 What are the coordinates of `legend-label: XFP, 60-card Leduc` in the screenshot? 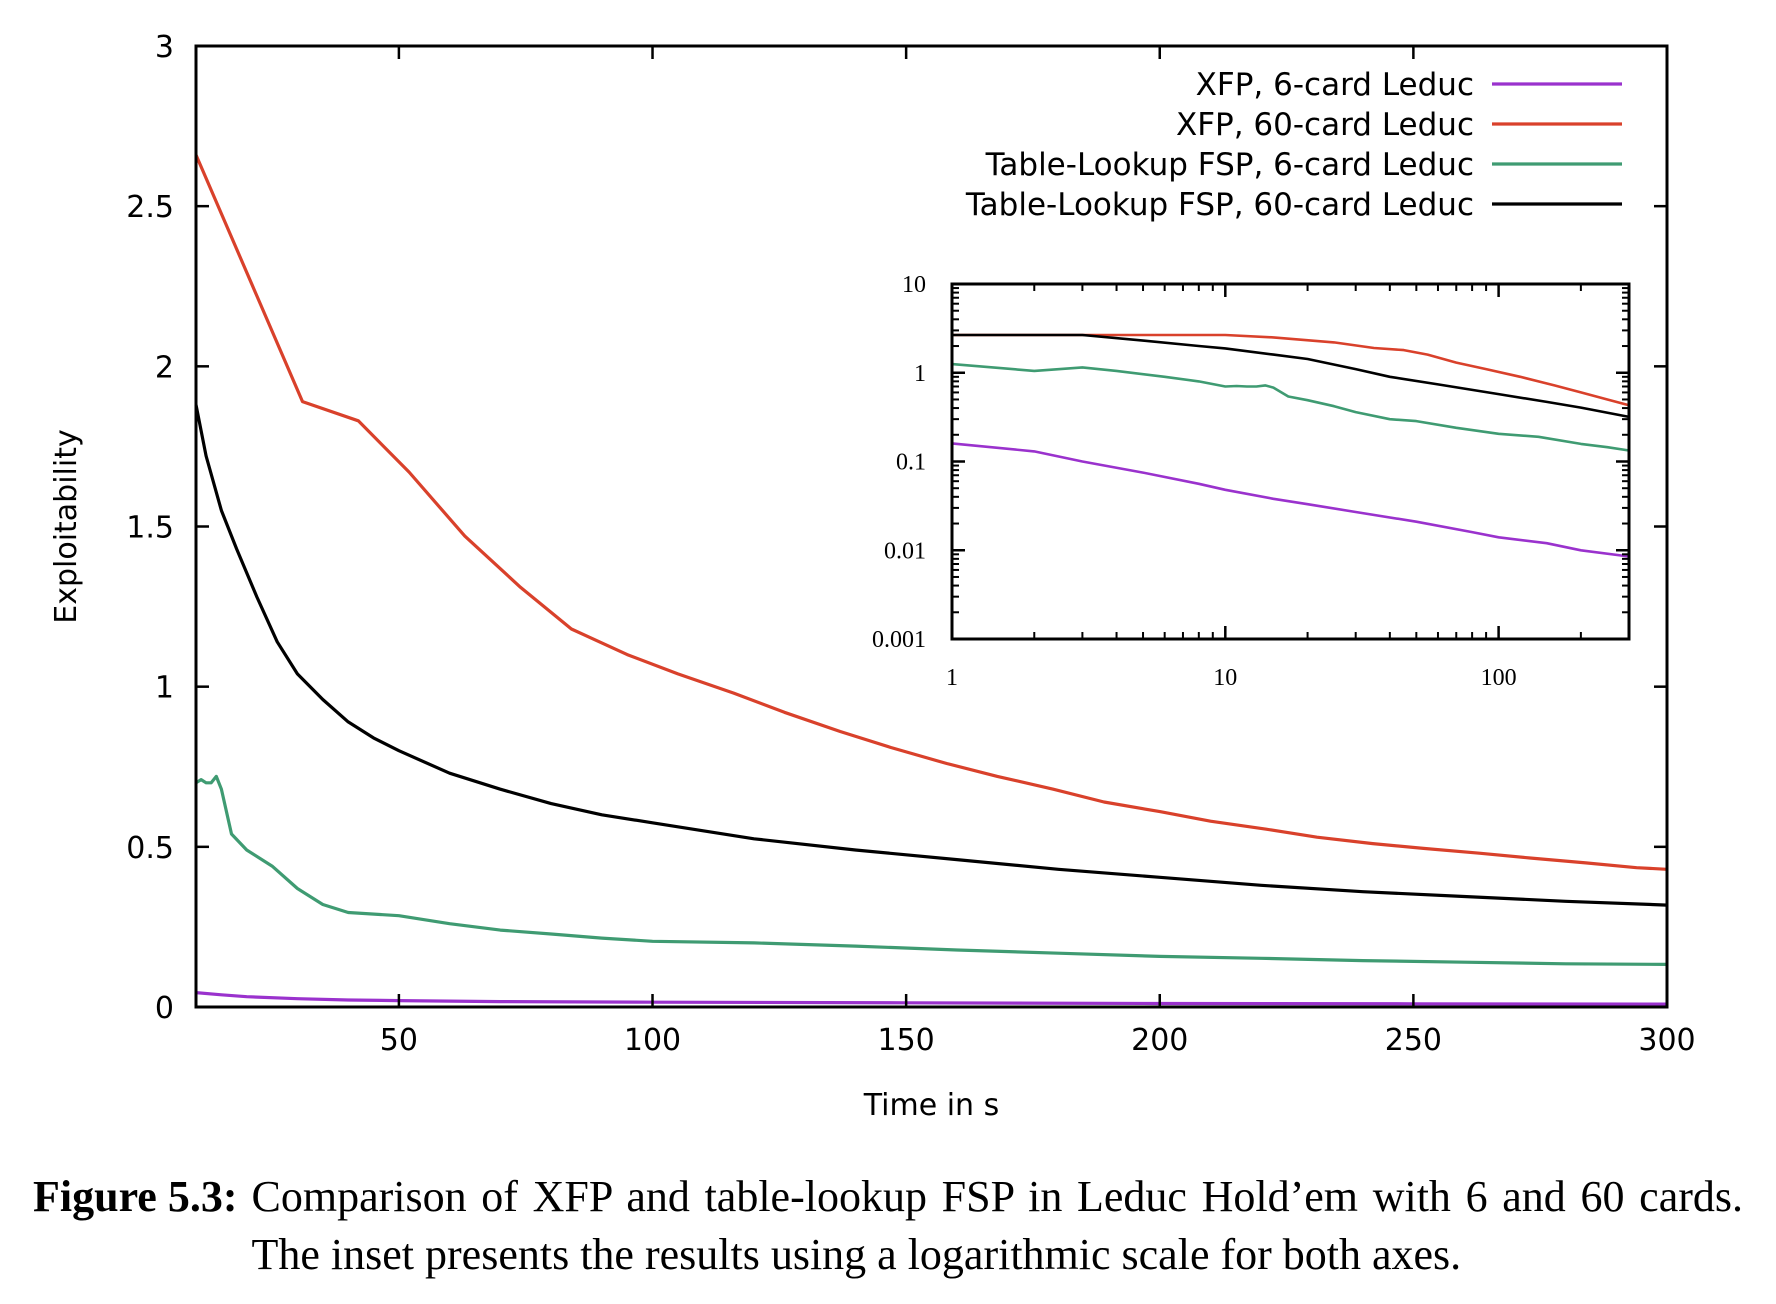 It's located at (1325, 125).